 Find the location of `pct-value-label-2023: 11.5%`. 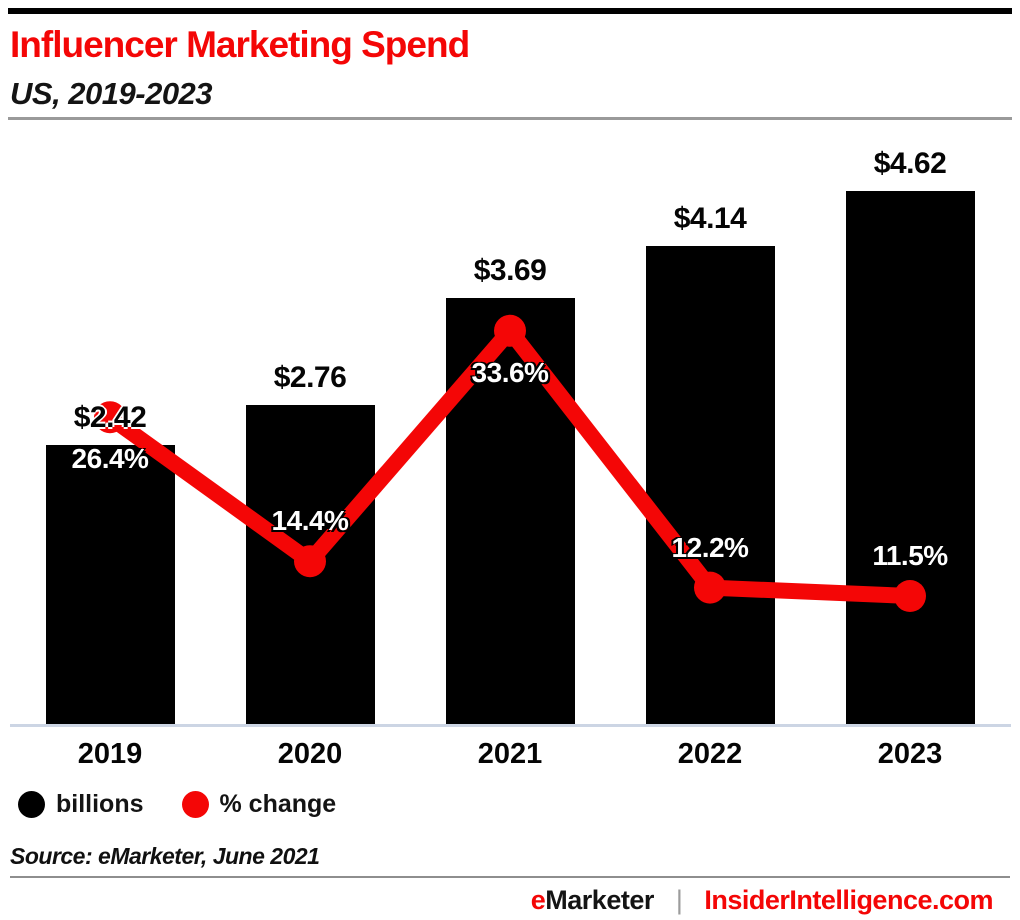

pct-value-label-2023: 11.5% is located at coordinates (910, 555).